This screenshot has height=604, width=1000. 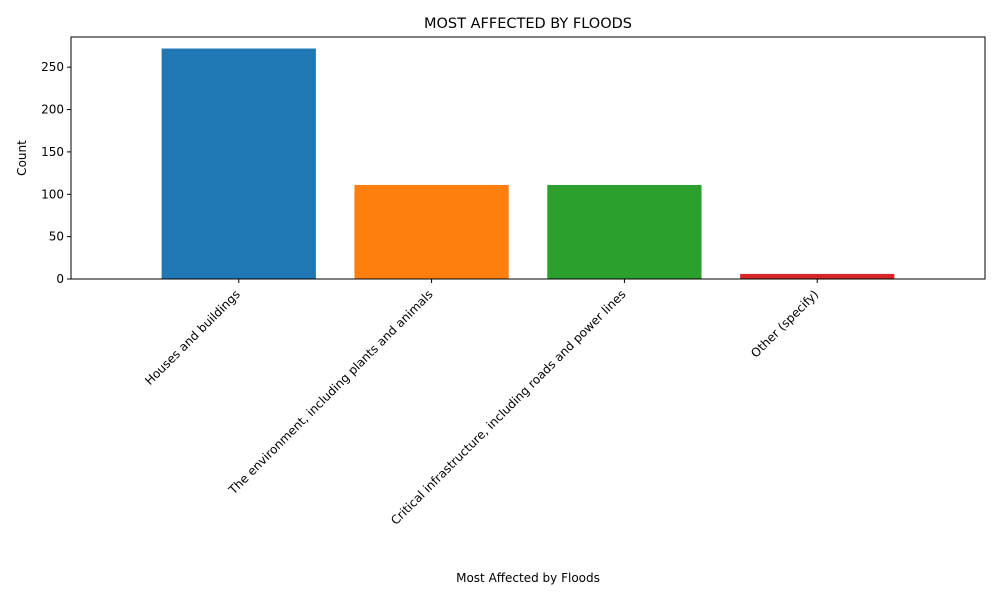 I want to click on y-tick-label-5: 250, so click(x=52, y=67).